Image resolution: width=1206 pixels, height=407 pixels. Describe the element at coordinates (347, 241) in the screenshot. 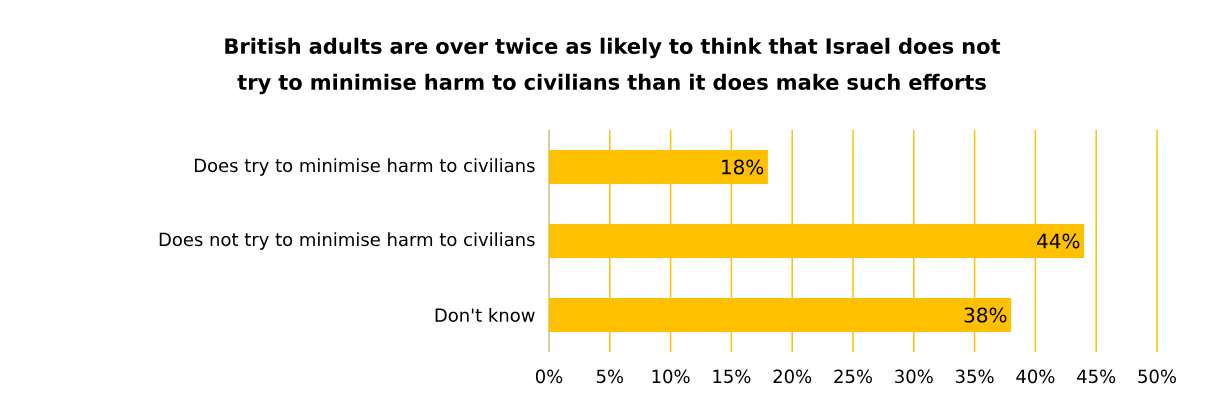

I see `y-tick-label: Does not try to minimise harm to civilians` at that location.